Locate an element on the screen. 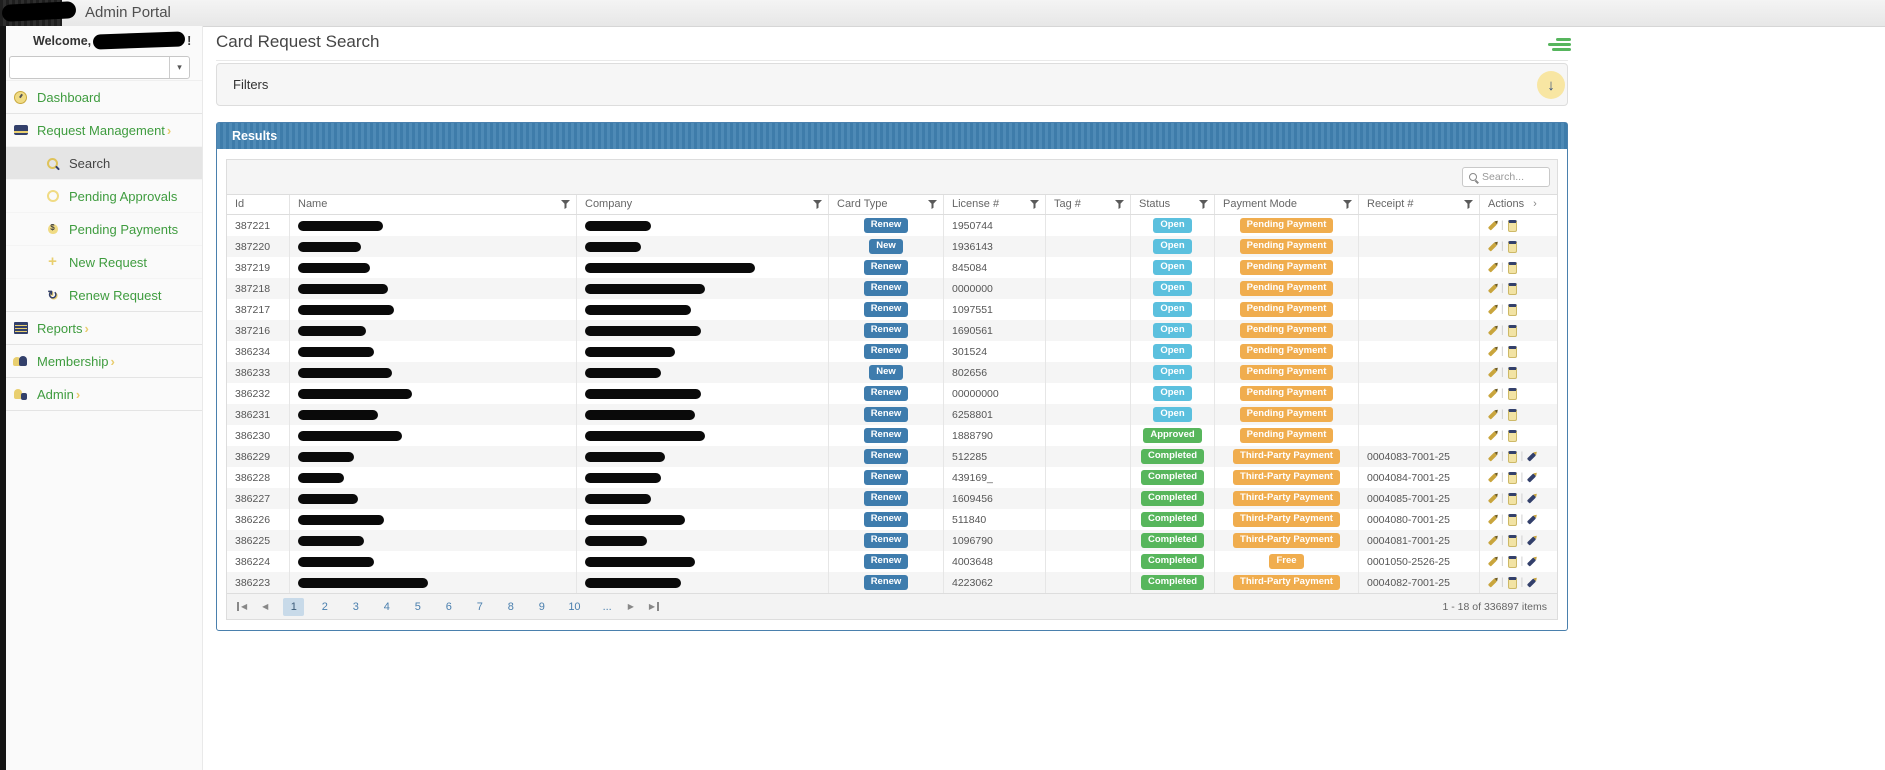  sidebar-item-reports: Reports is located at coordinates (101, 327).